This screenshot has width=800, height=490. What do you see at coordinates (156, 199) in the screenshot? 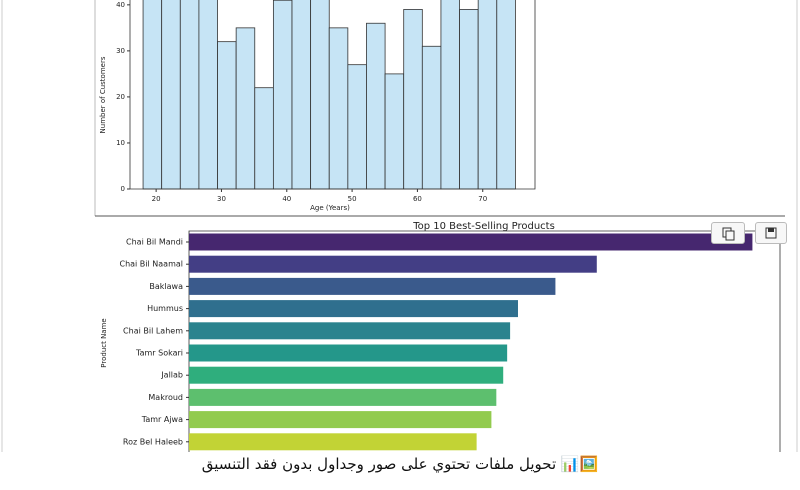
I see `x-tick-label: 20` at bounding box center [156, 199].